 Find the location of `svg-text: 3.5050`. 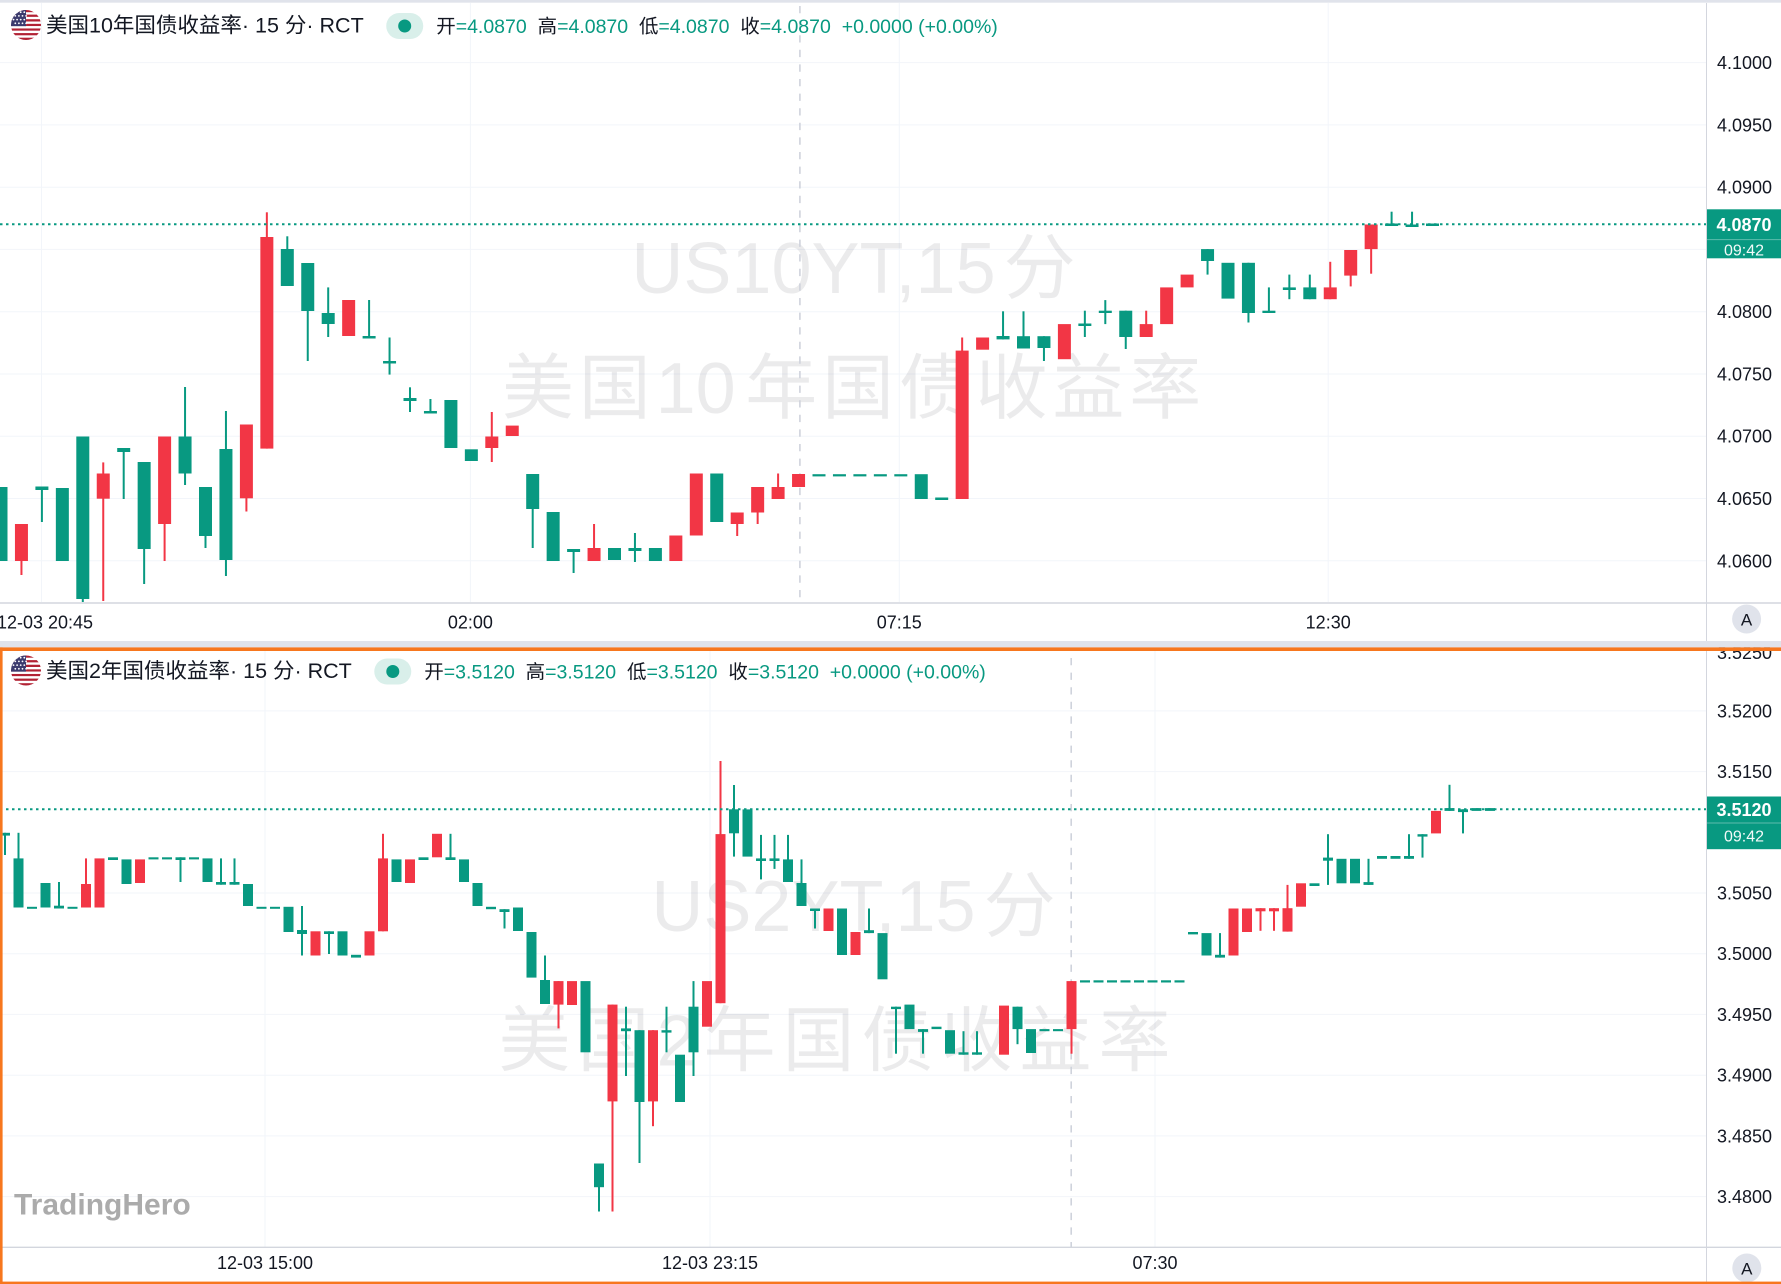

svg-text: 3.5050 is located at coordinates (1744, 894).